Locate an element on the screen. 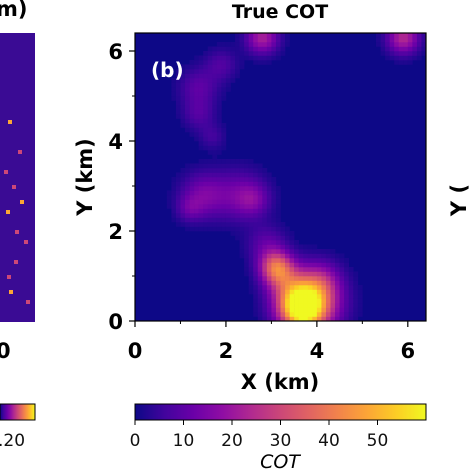  colorbar-tick-label: 10 is located at coordinates (184, 441).